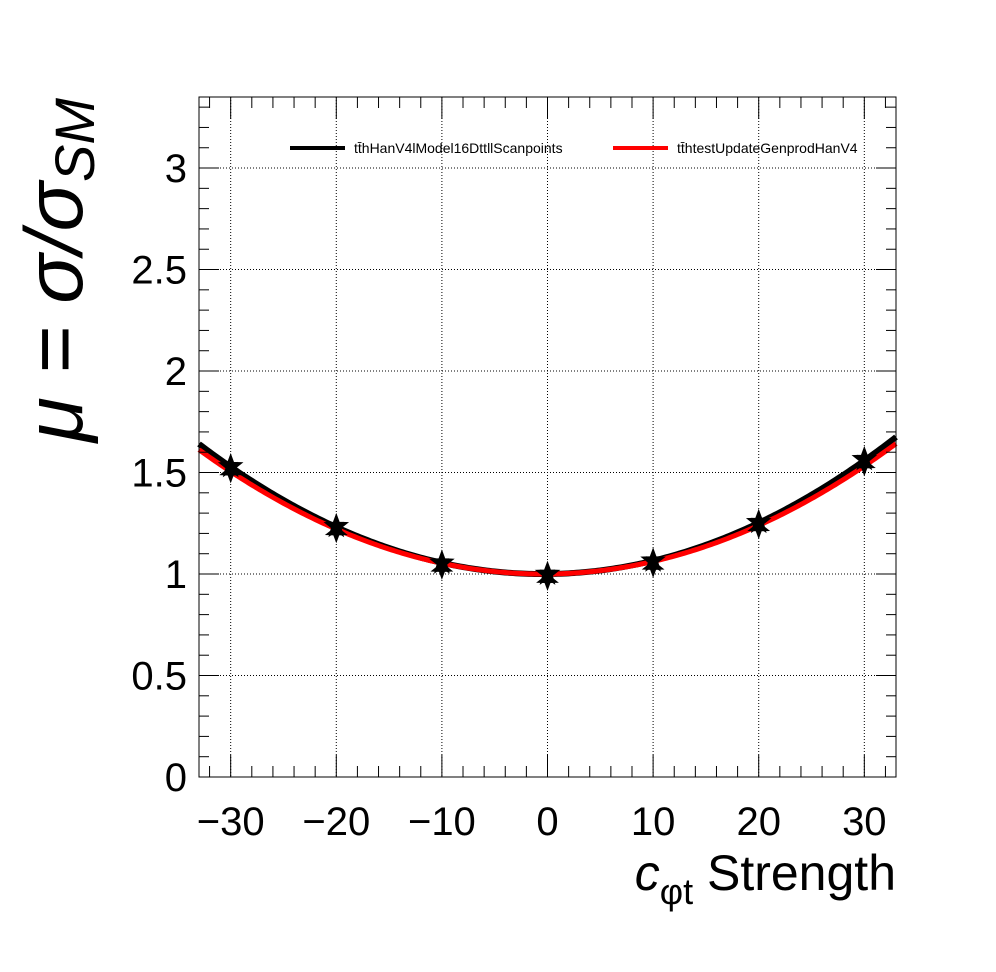 The image size is (996, 972). Describe the element at coordinates (864, 822) in the screenshot. I see `x-tick-label: 30` at that location.